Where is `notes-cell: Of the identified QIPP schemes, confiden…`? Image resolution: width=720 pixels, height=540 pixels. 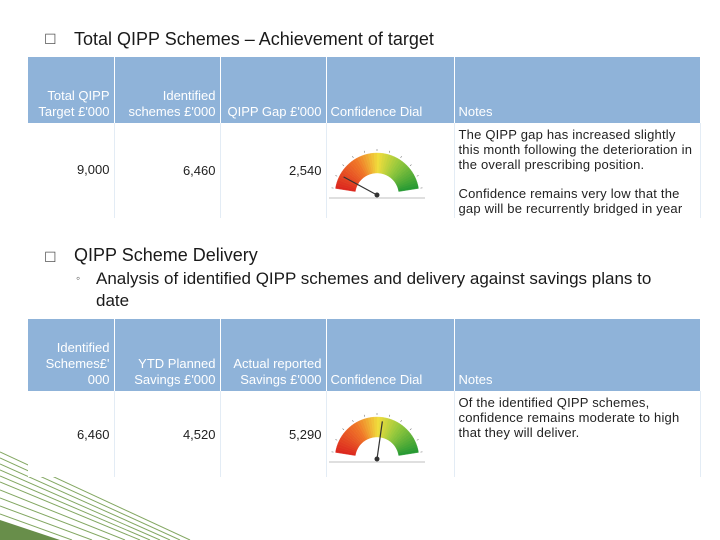
notes-cell: Of the identified QIPP schemes, confiden… is located at coordinates (577, 434).